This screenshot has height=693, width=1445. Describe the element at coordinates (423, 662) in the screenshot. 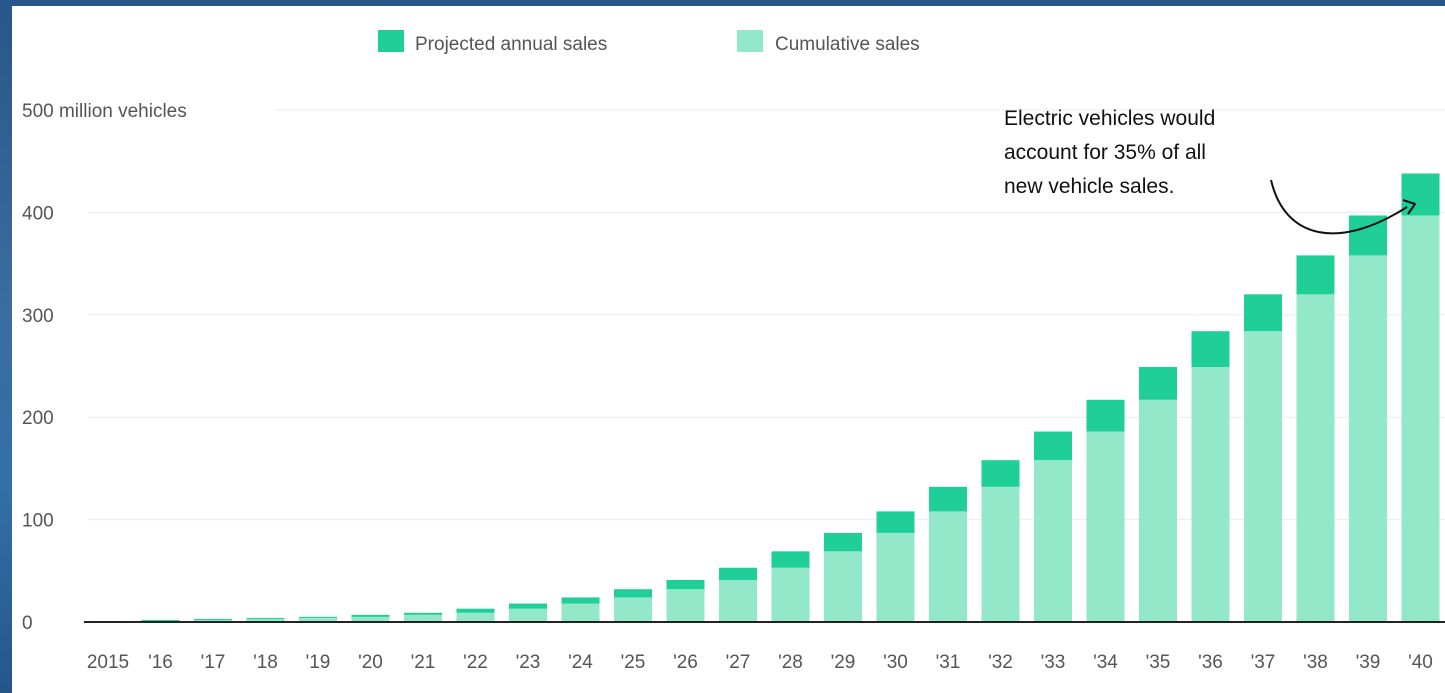

I see `x-tick-label: '21` at that location.